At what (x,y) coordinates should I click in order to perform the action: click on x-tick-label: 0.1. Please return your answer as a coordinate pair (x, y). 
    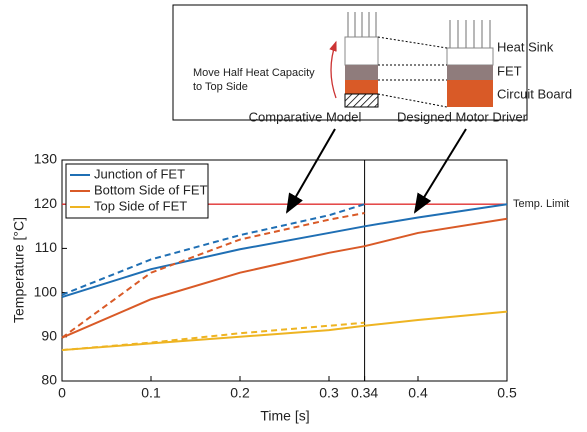
    Looking at the image, I should click on (151, 393).